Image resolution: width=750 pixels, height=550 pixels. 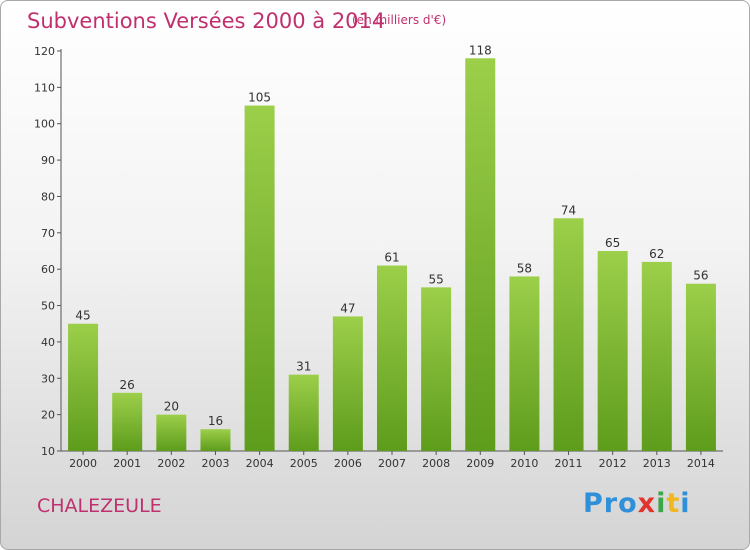 I want to click on y-tick-label: 120, so click(x=44, y=51).